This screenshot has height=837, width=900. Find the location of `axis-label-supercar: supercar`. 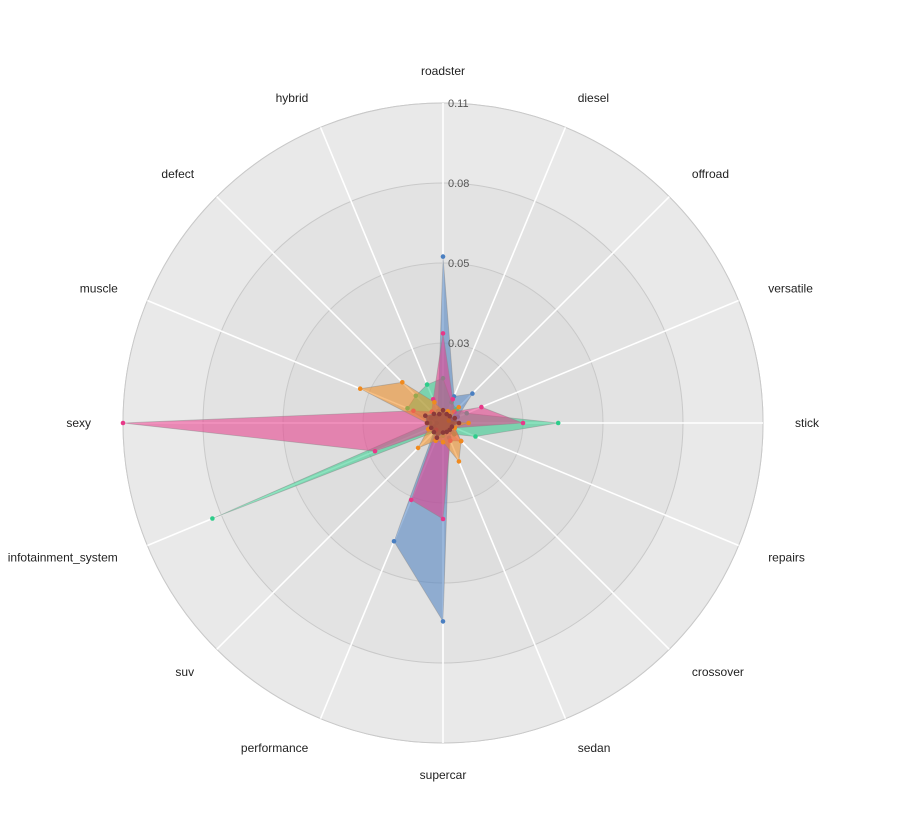

axis-label-supercar: supercar is located at coordinates (443, 775).